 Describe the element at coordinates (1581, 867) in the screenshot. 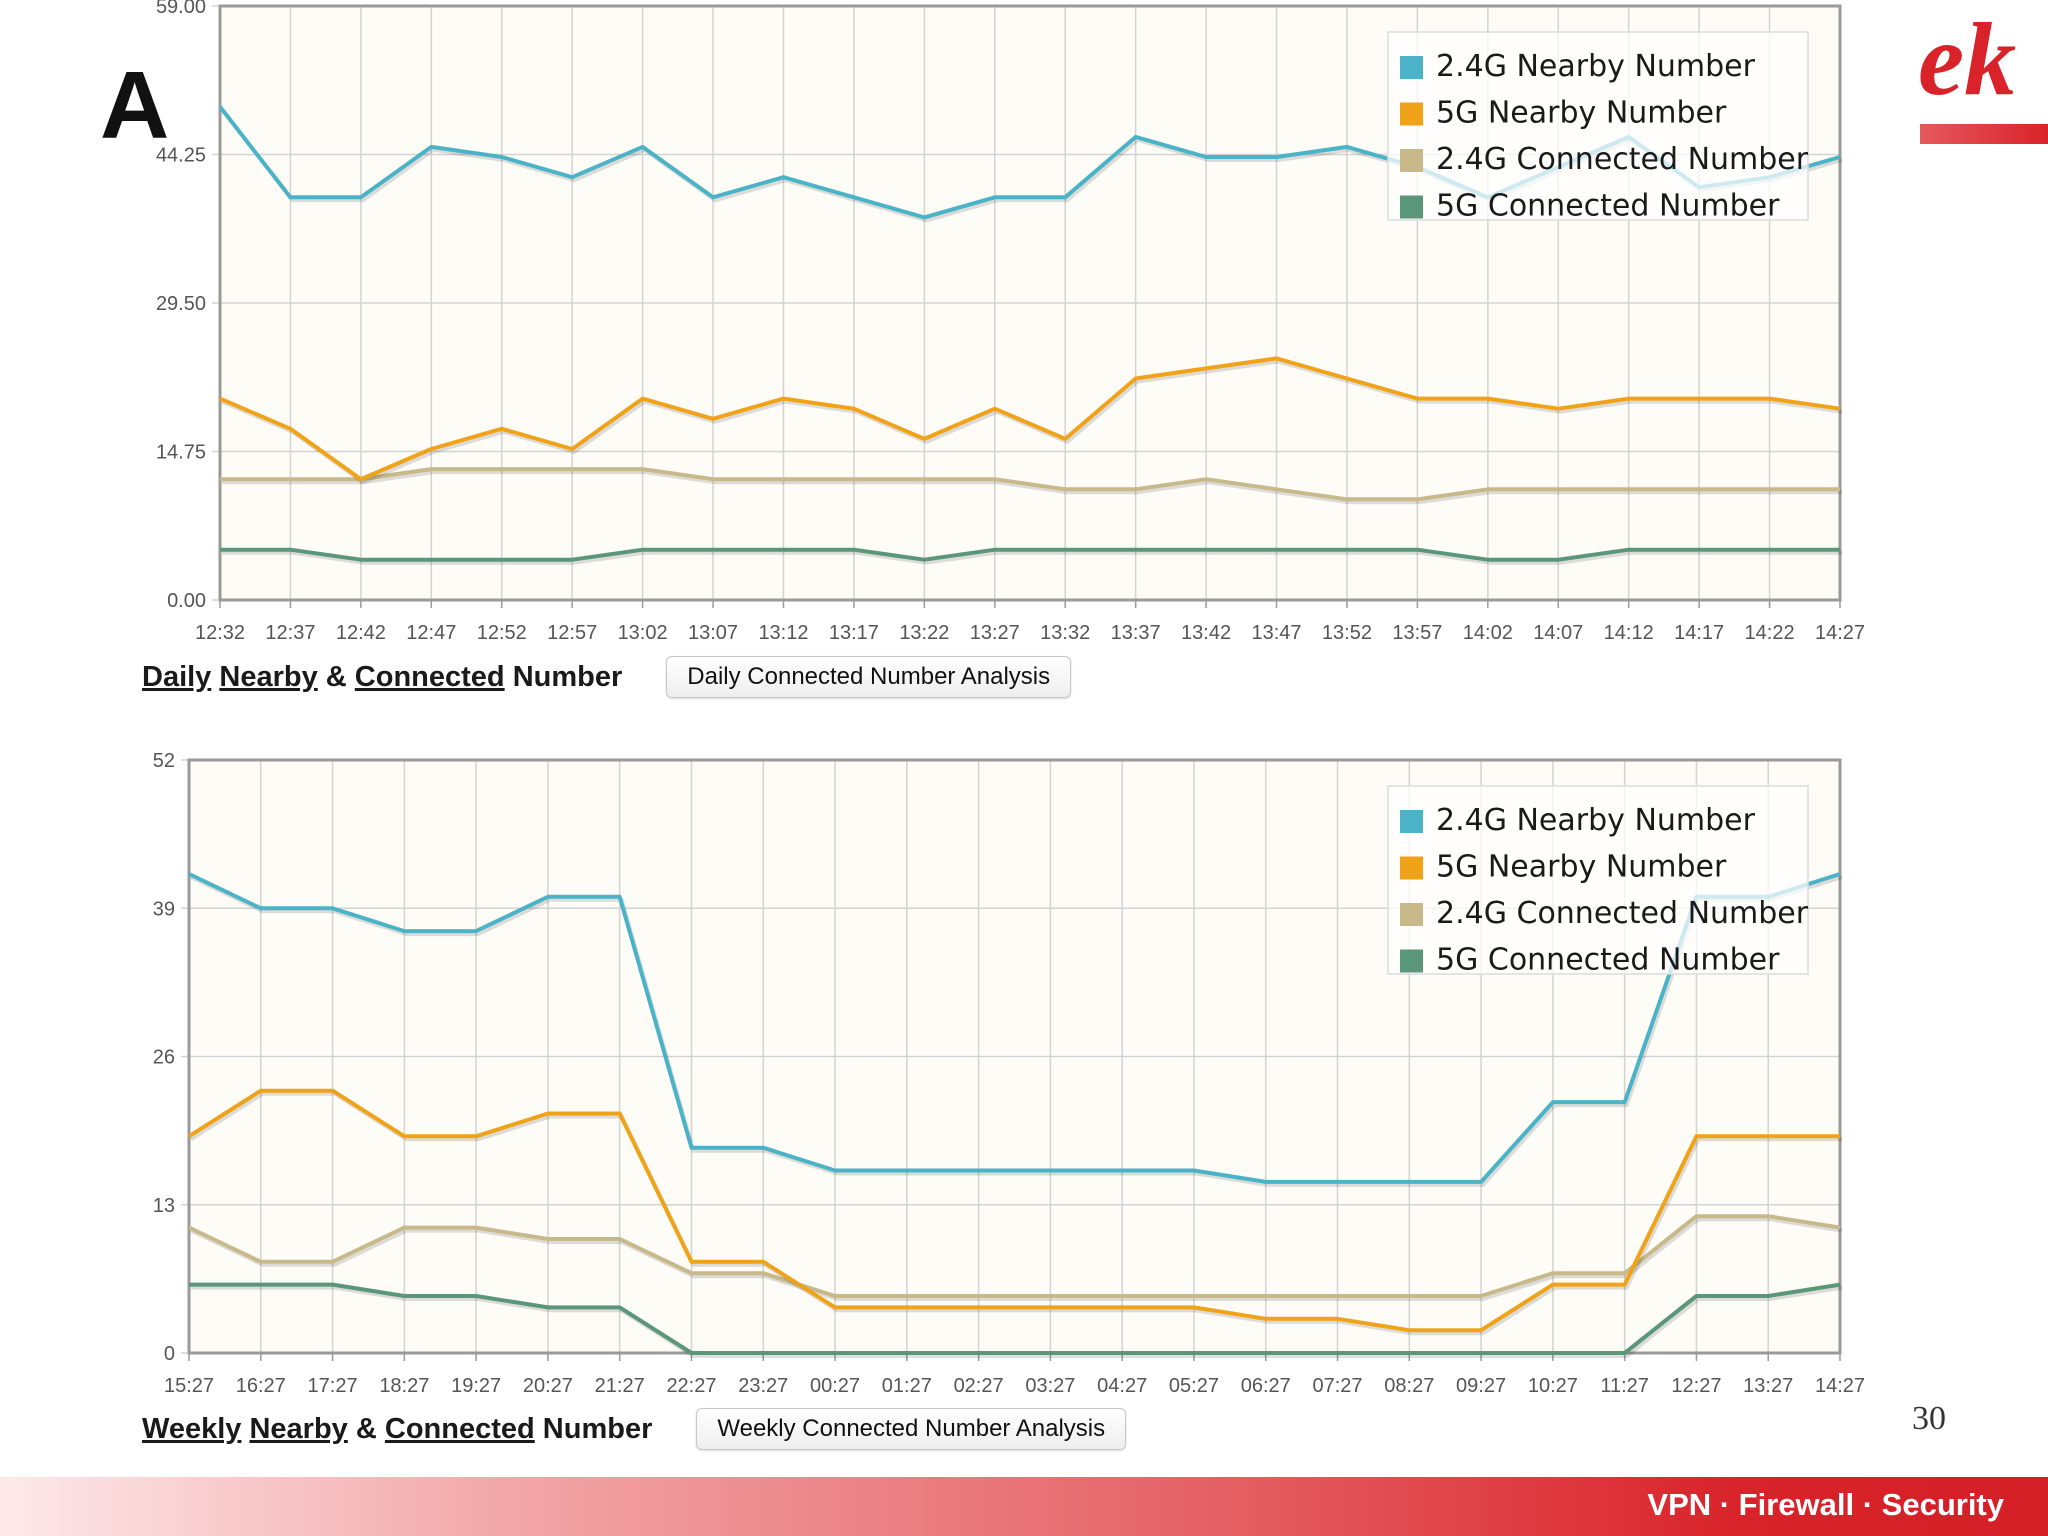

I see `weekly-legend-label: 5G Nearby Number` at that location.